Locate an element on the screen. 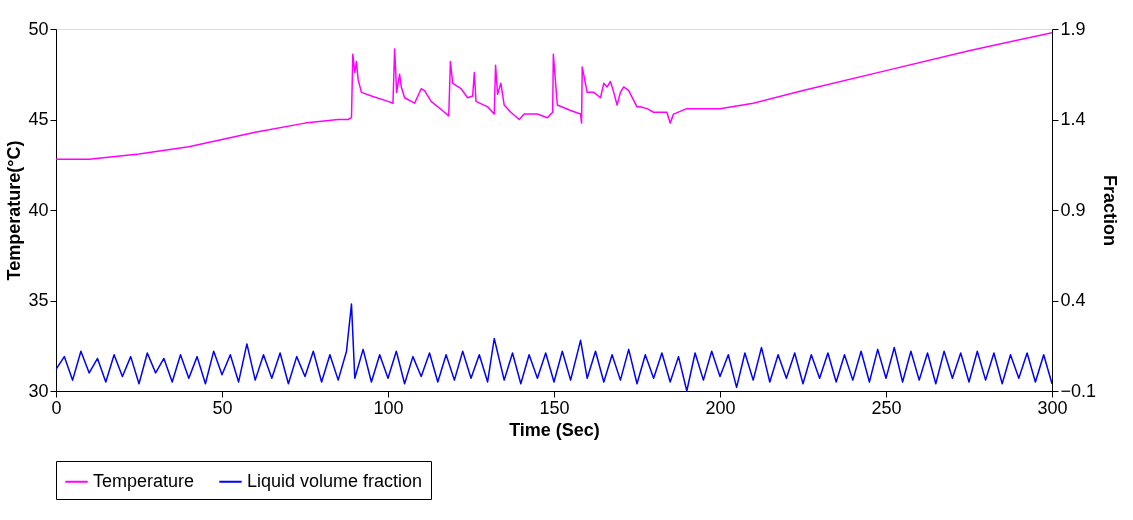  legend-label: Liquid volume fraction is located at coordinates (335, 480).